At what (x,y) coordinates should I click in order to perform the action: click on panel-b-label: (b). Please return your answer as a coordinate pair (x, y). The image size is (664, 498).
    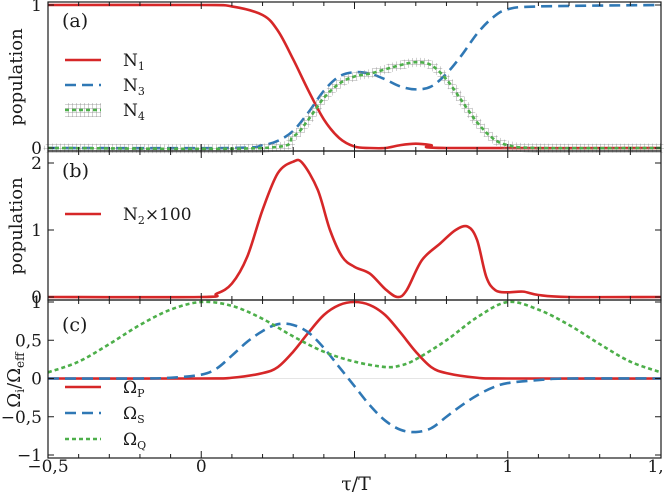
    Looking at the image, I should click on (75, 171).